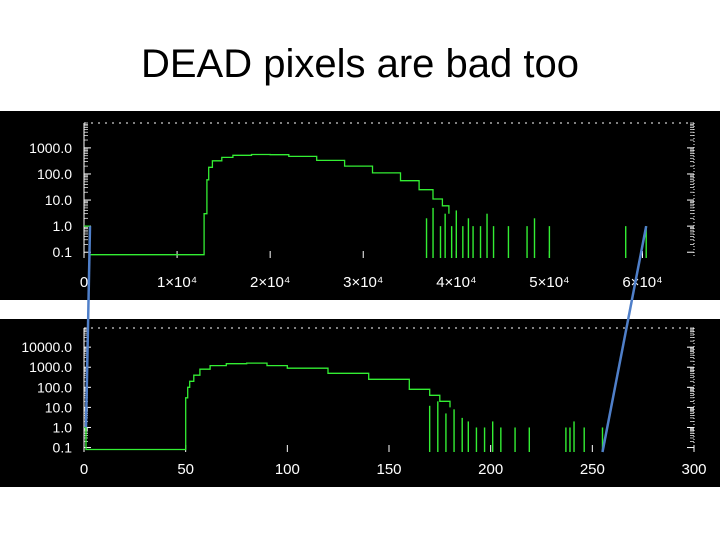 The image size is (720, 540). I want to click on bottom-y-tick-label: 1000.0, so click(50, 367).